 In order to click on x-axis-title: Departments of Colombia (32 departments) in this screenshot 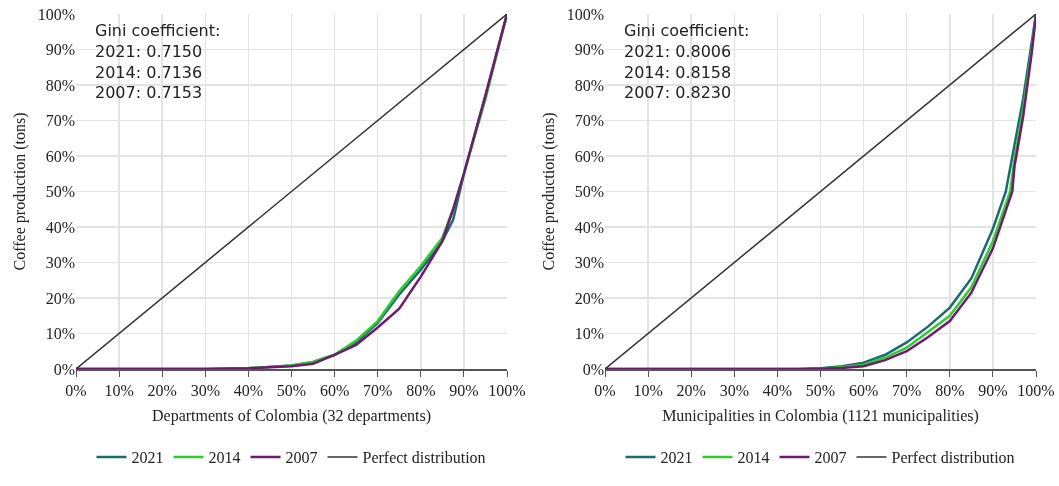, I will do `click(291, 416)`.